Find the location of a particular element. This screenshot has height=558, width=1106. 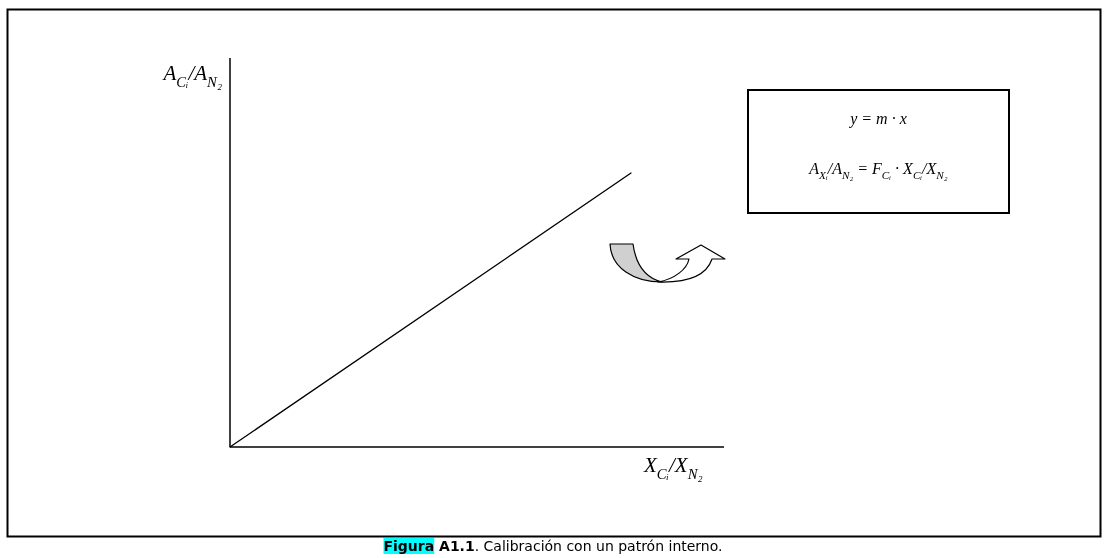

text: Figura A1.1. Calibración con un patrón interno. is located at coordinates (553, 546).